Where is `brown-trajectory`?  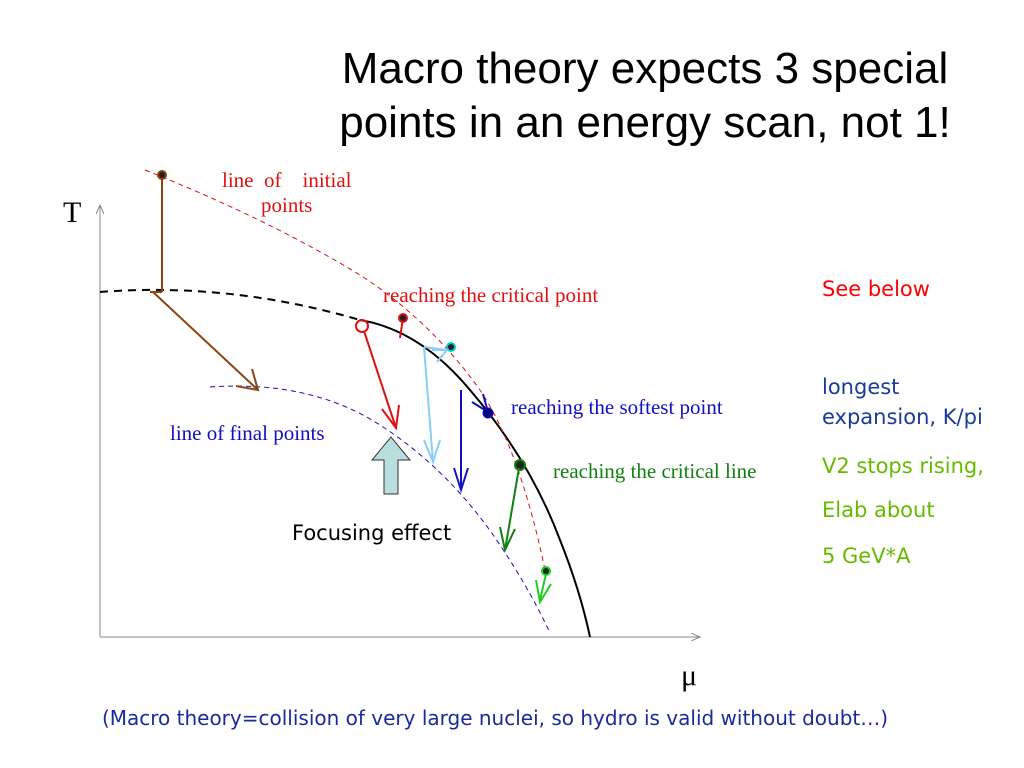 brown-trajectory is located at coordinates (205, 281).